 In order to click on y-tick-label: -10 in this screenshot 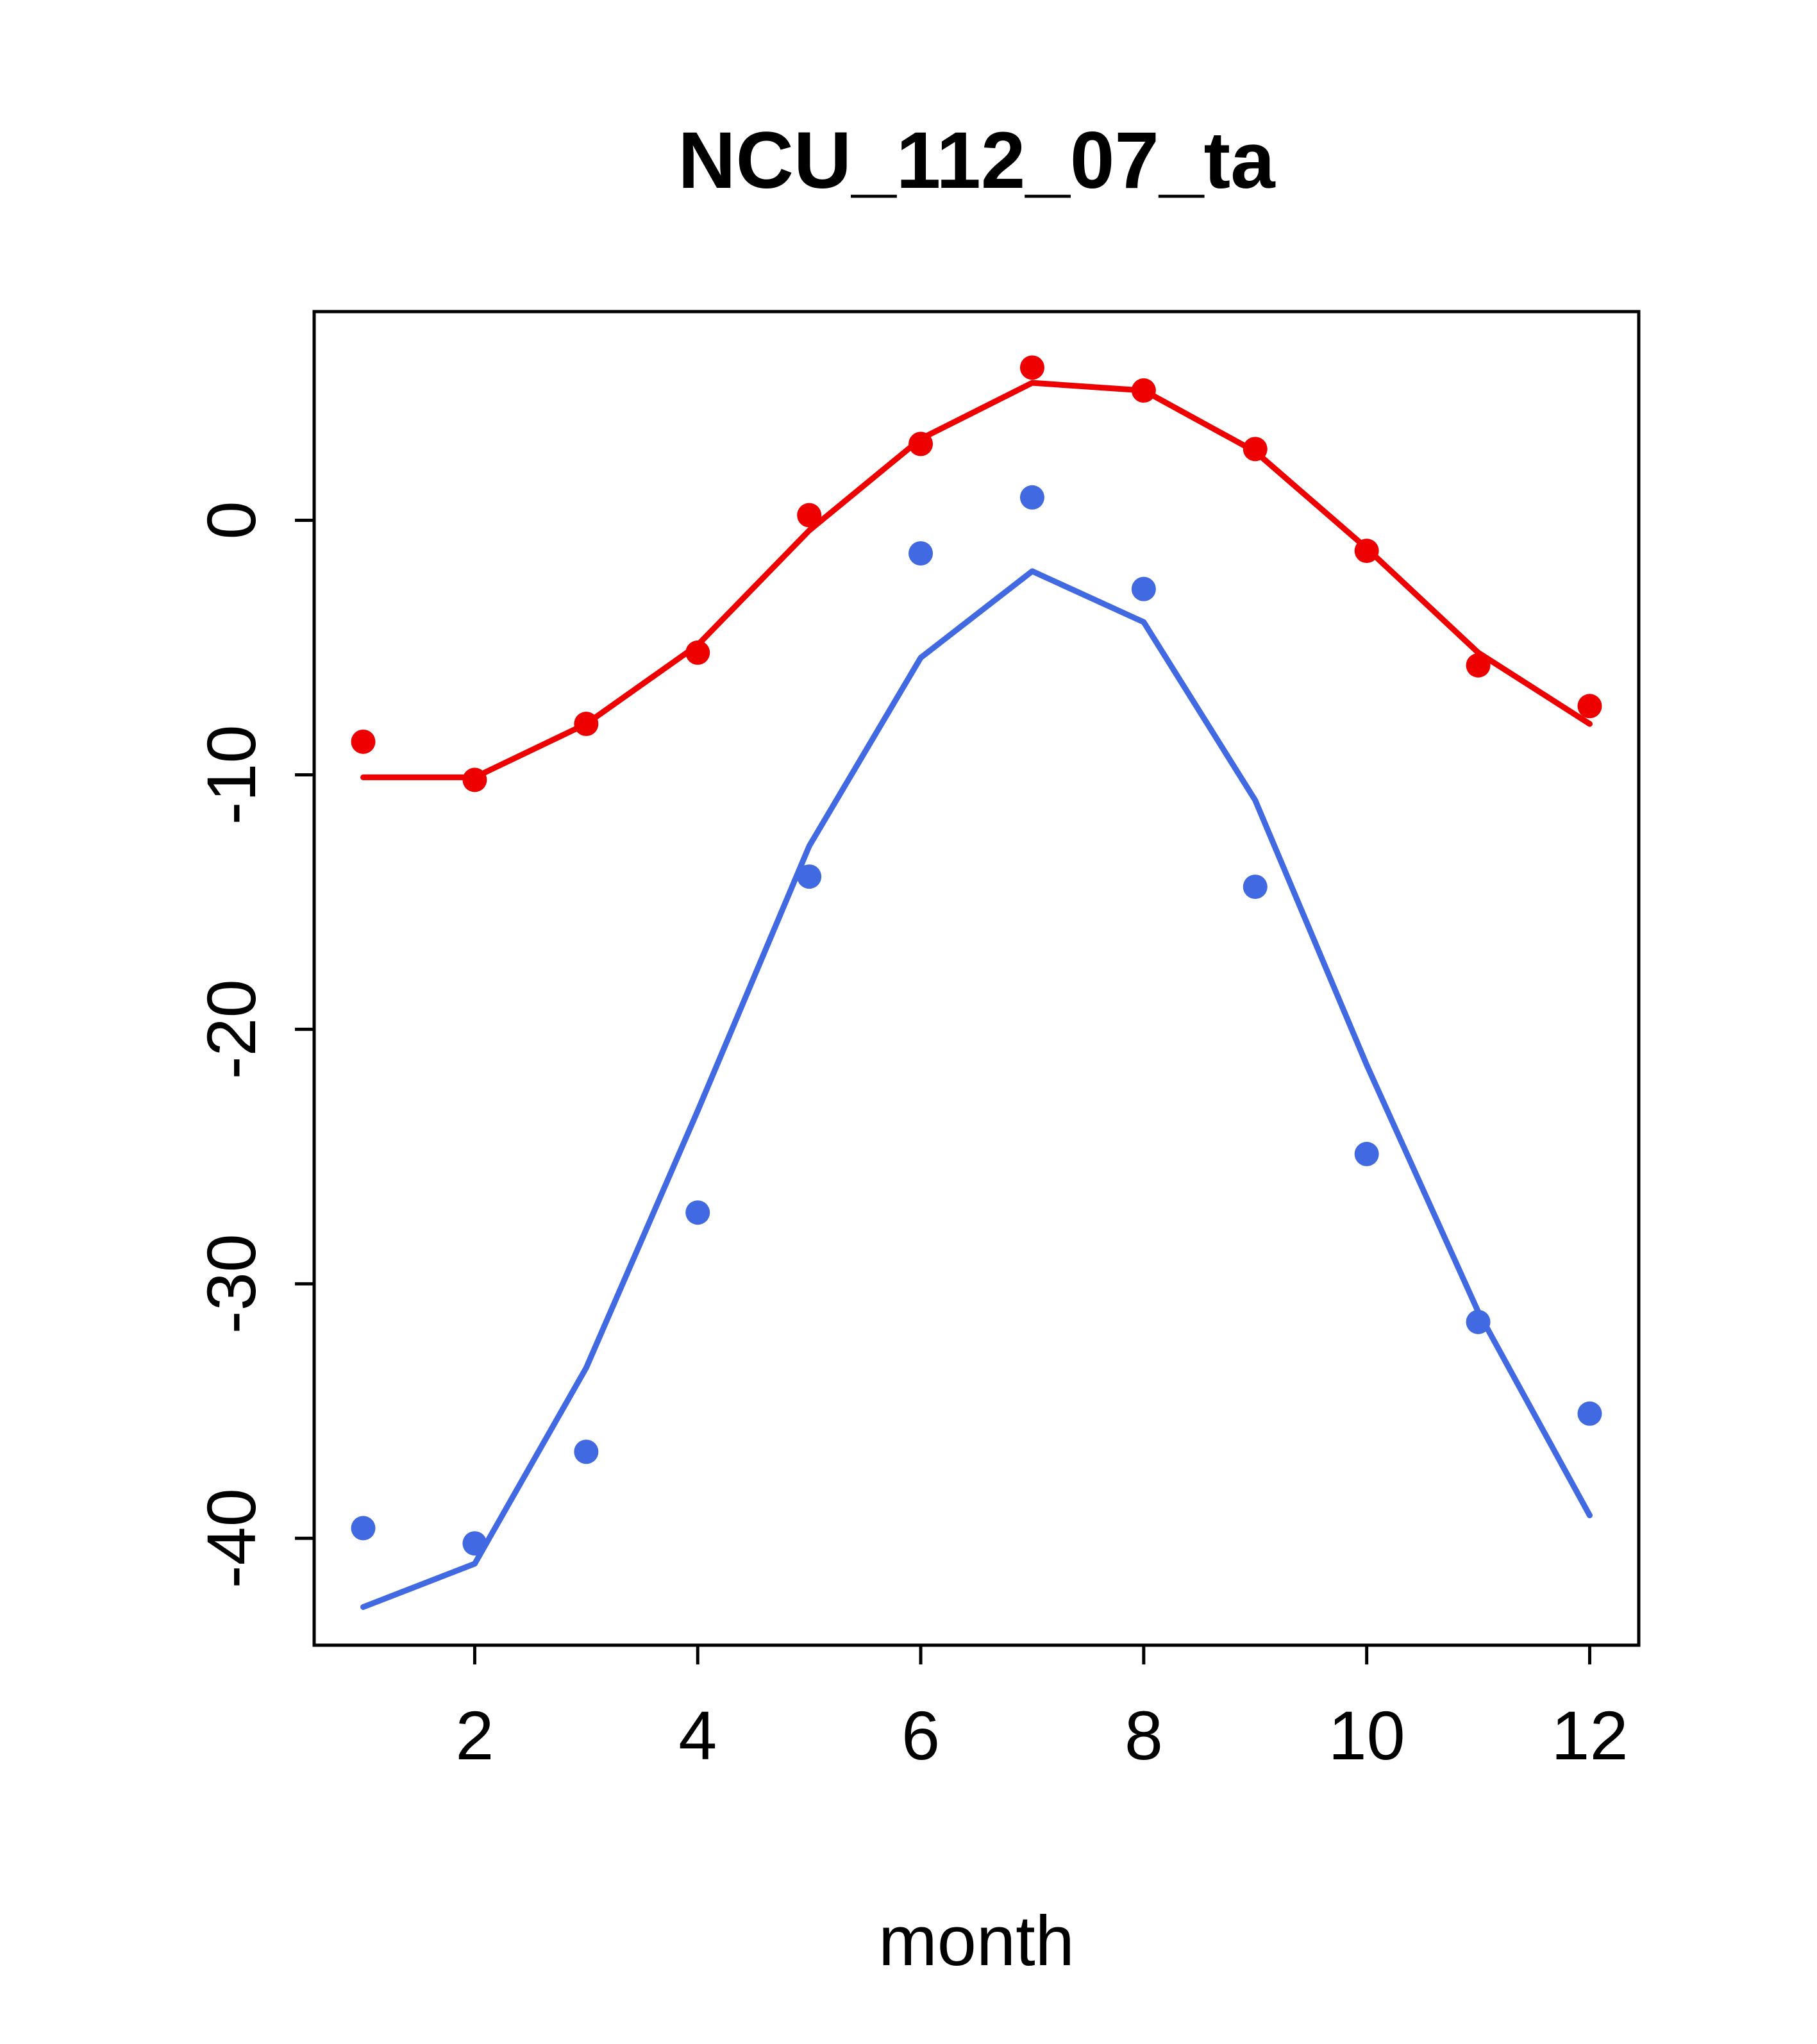, I will do `click(231, 775)`.